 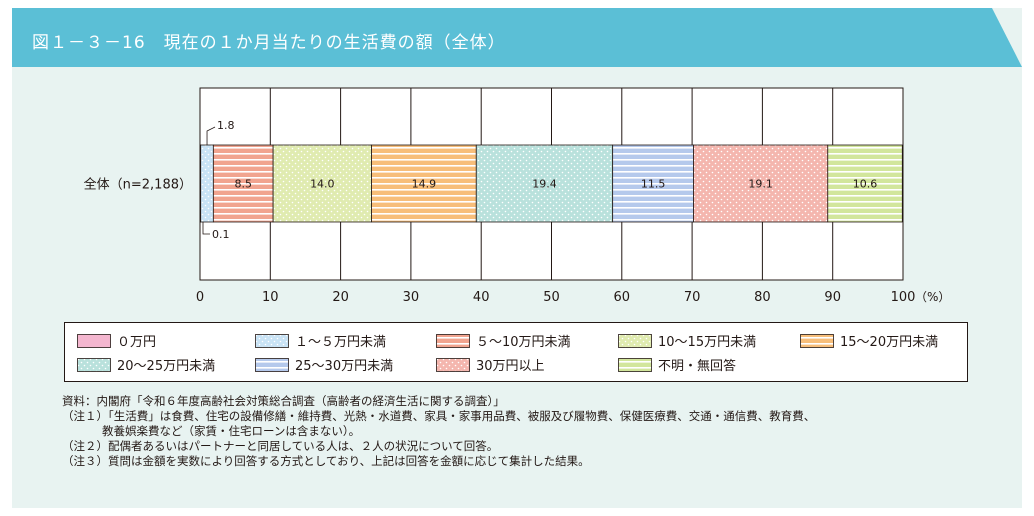 What do you see at coordinates (270, 297) in the screenshot?
I see `x-tick-label: 10` at bounding box center [270, 297].